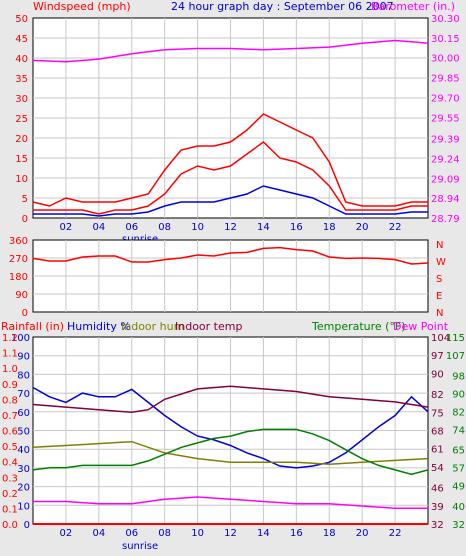  Describe the element at coordinates (10, 478) in the screenshot. I see `y-tick-label-rainfall: 0.3` at that location.